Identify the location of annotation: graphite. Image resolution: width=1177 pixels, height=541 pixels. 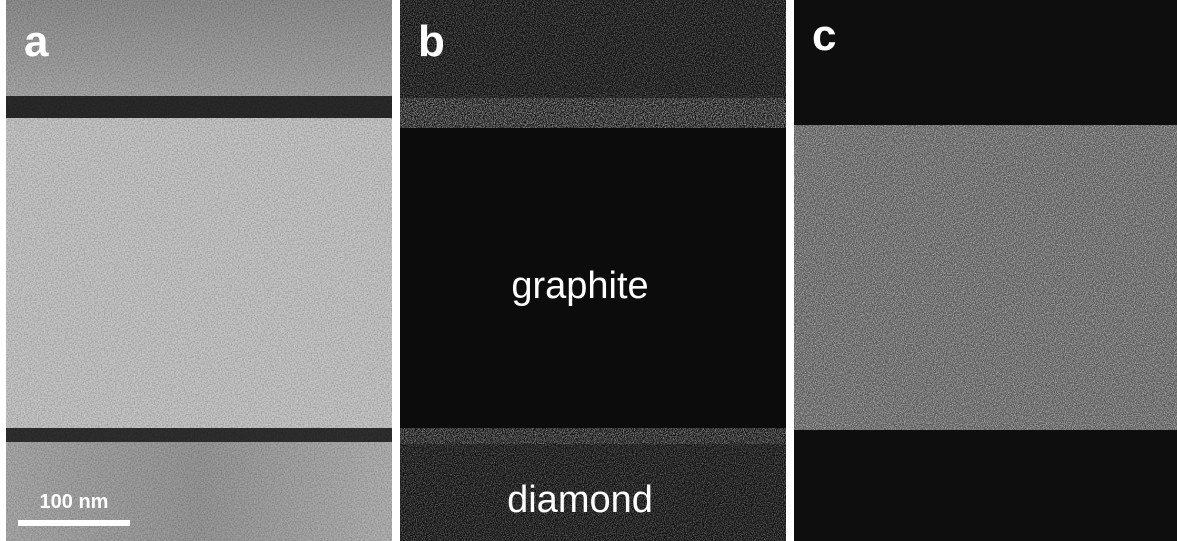
(579, 286).